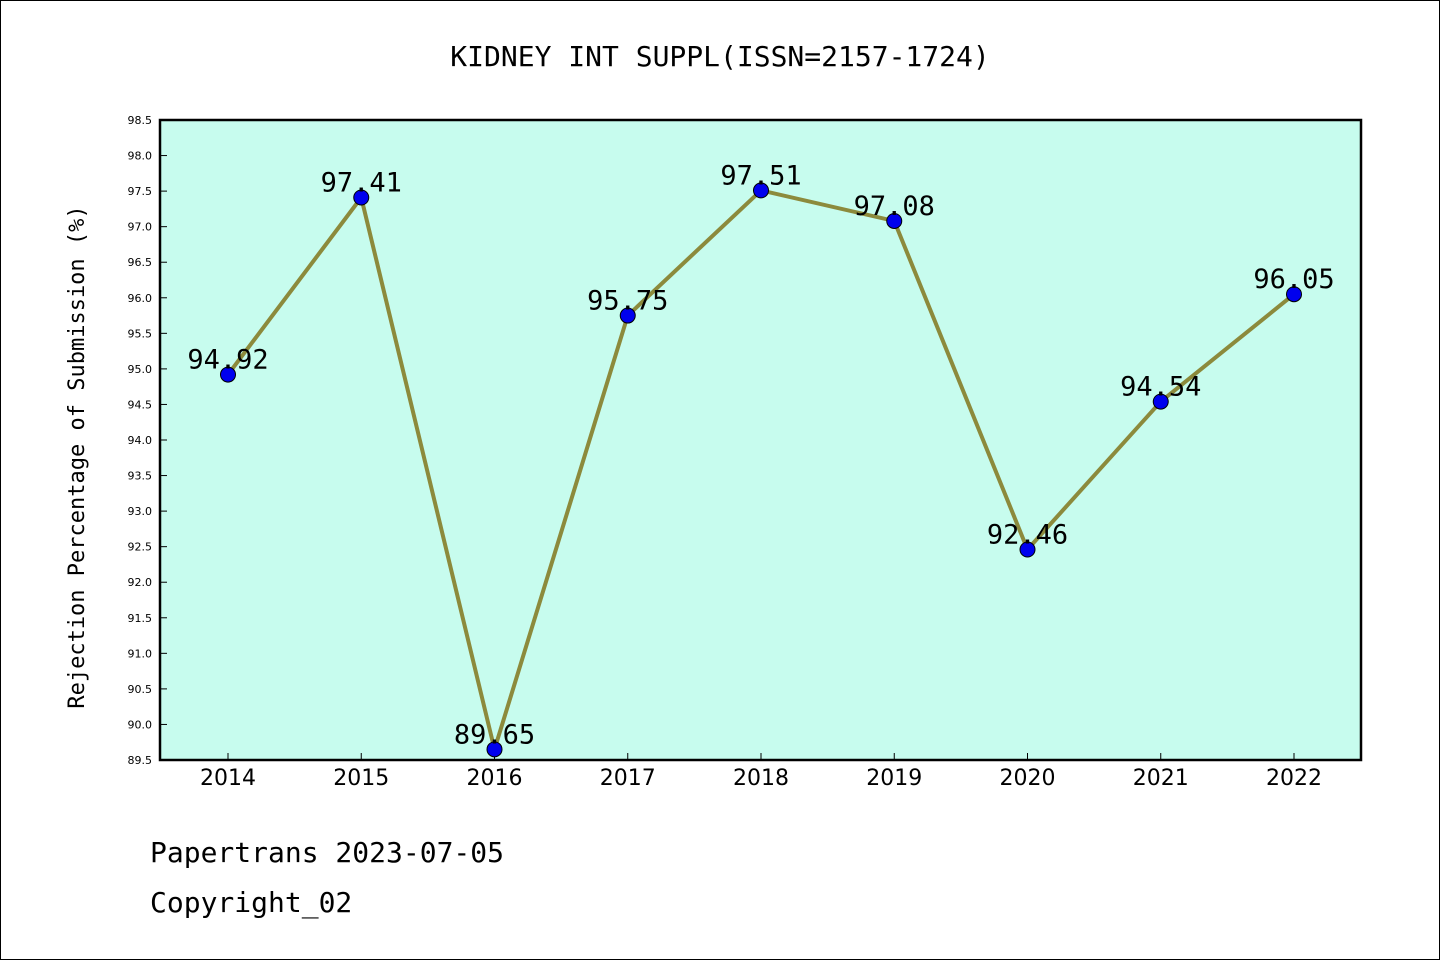 The width and height of the screenshot is (1440, 960). I want to click on footer-copyright: Copyright_02, so click(251, 902).